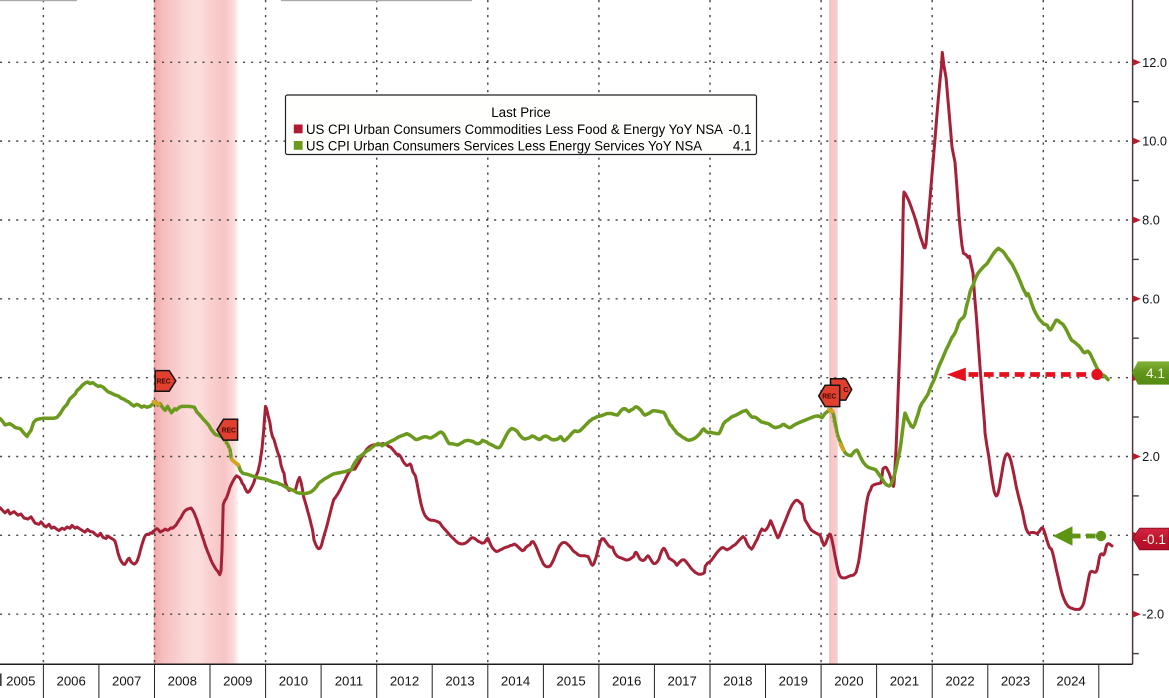 The image size is (1169, 698). Describe the element at coordinates (959, 681) in the screenshot. I see `svg-text: 2022` at that location.